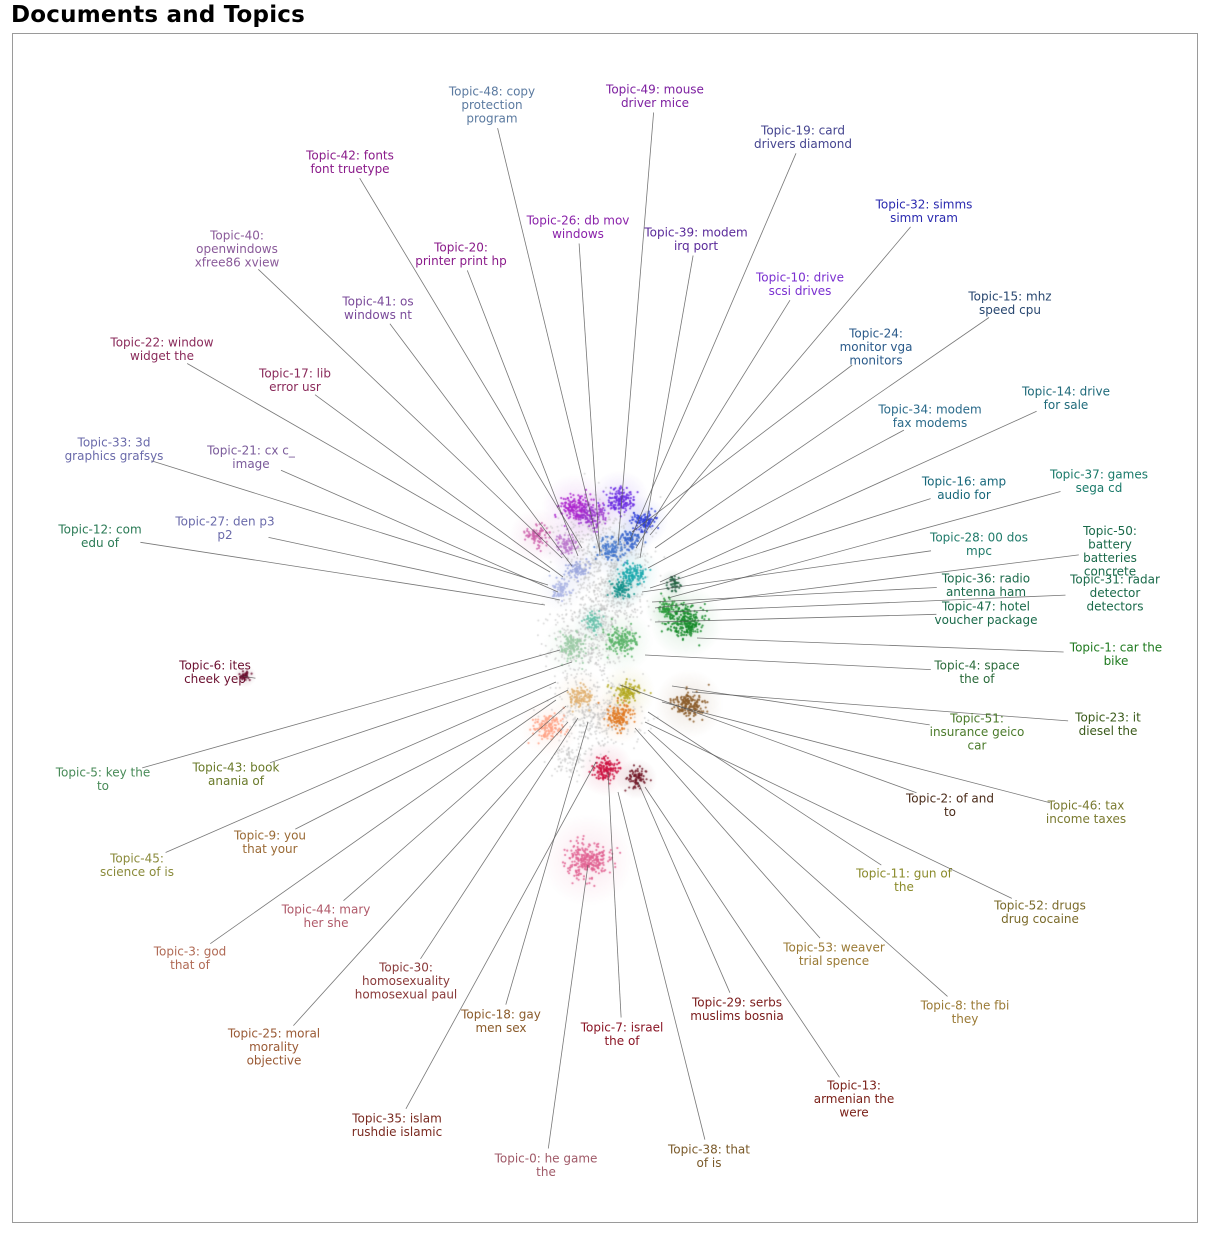  Describe the element at coordinates (406, 981) in the screenshot. I see `topic-label-topic-30: Topic-30: homosexuality homosexual paul` at that location.